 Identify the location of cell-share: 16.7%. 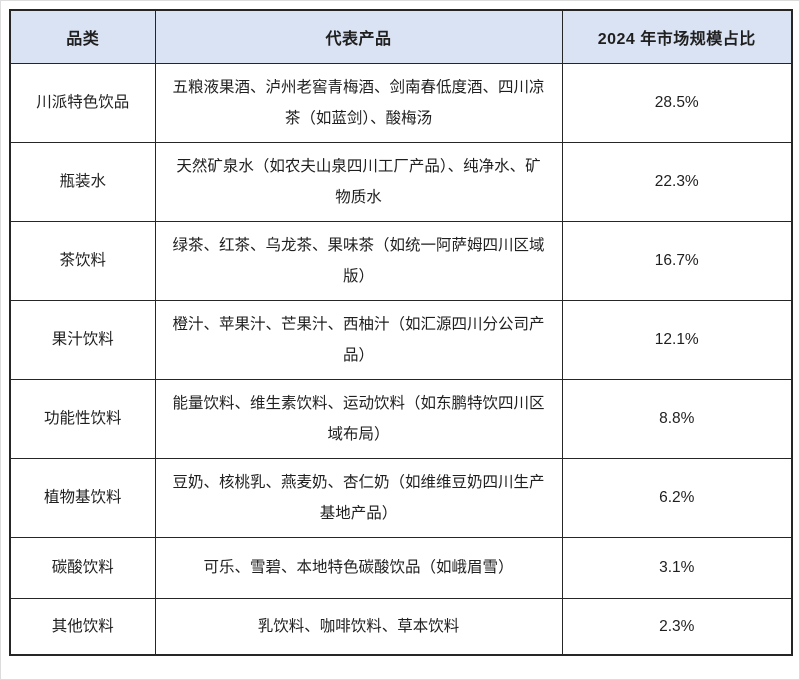
(677, 260).